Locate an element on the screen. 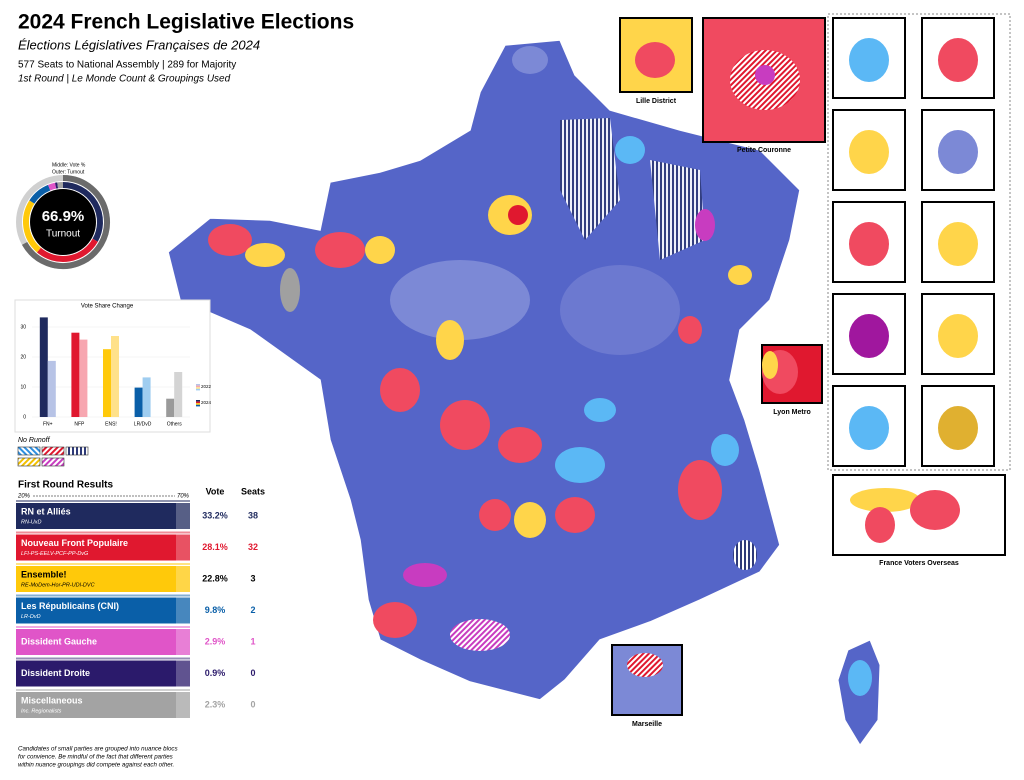  y-tick-label: 0 is located at coordinates (24, 417).